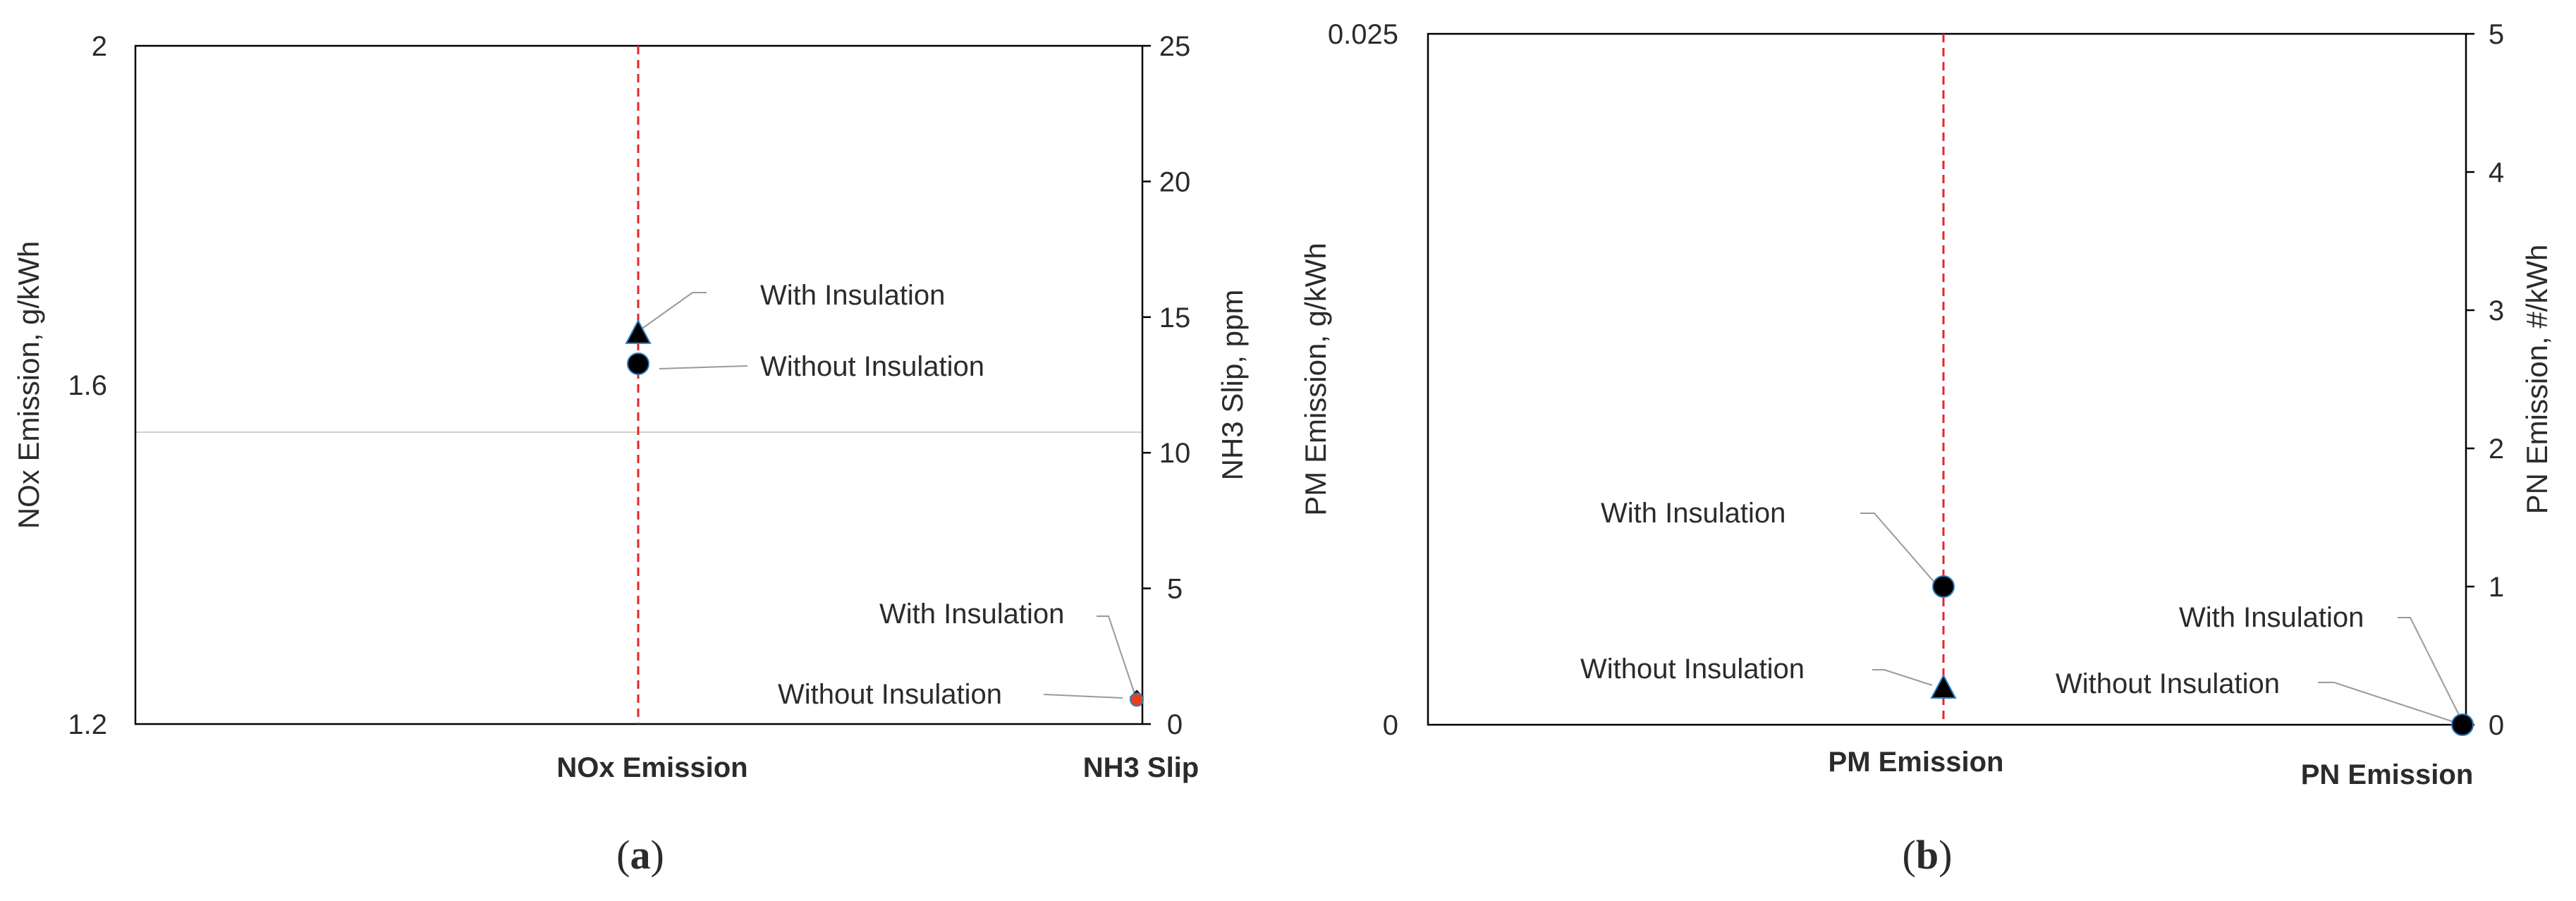 This screenshot has height=901, width=2576. I want to click on data-point-pn-emission-without-insulation, so click(2462, 724).